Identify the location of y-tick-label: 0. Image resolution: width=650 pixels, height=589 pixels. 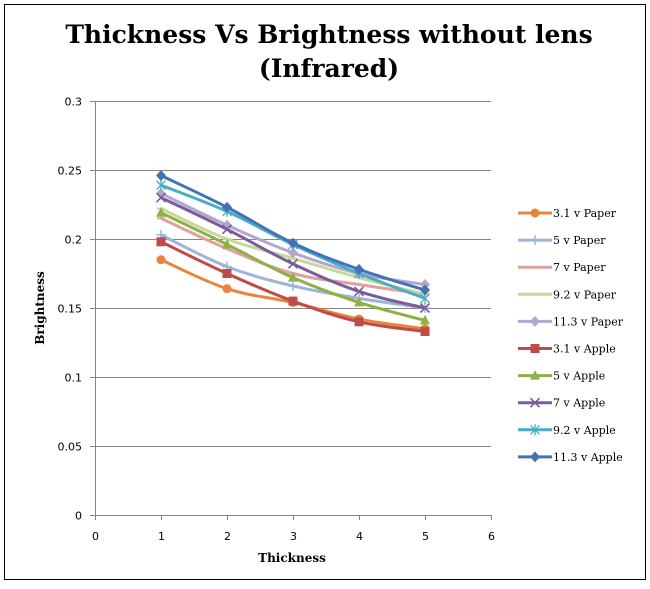
(78, 516).